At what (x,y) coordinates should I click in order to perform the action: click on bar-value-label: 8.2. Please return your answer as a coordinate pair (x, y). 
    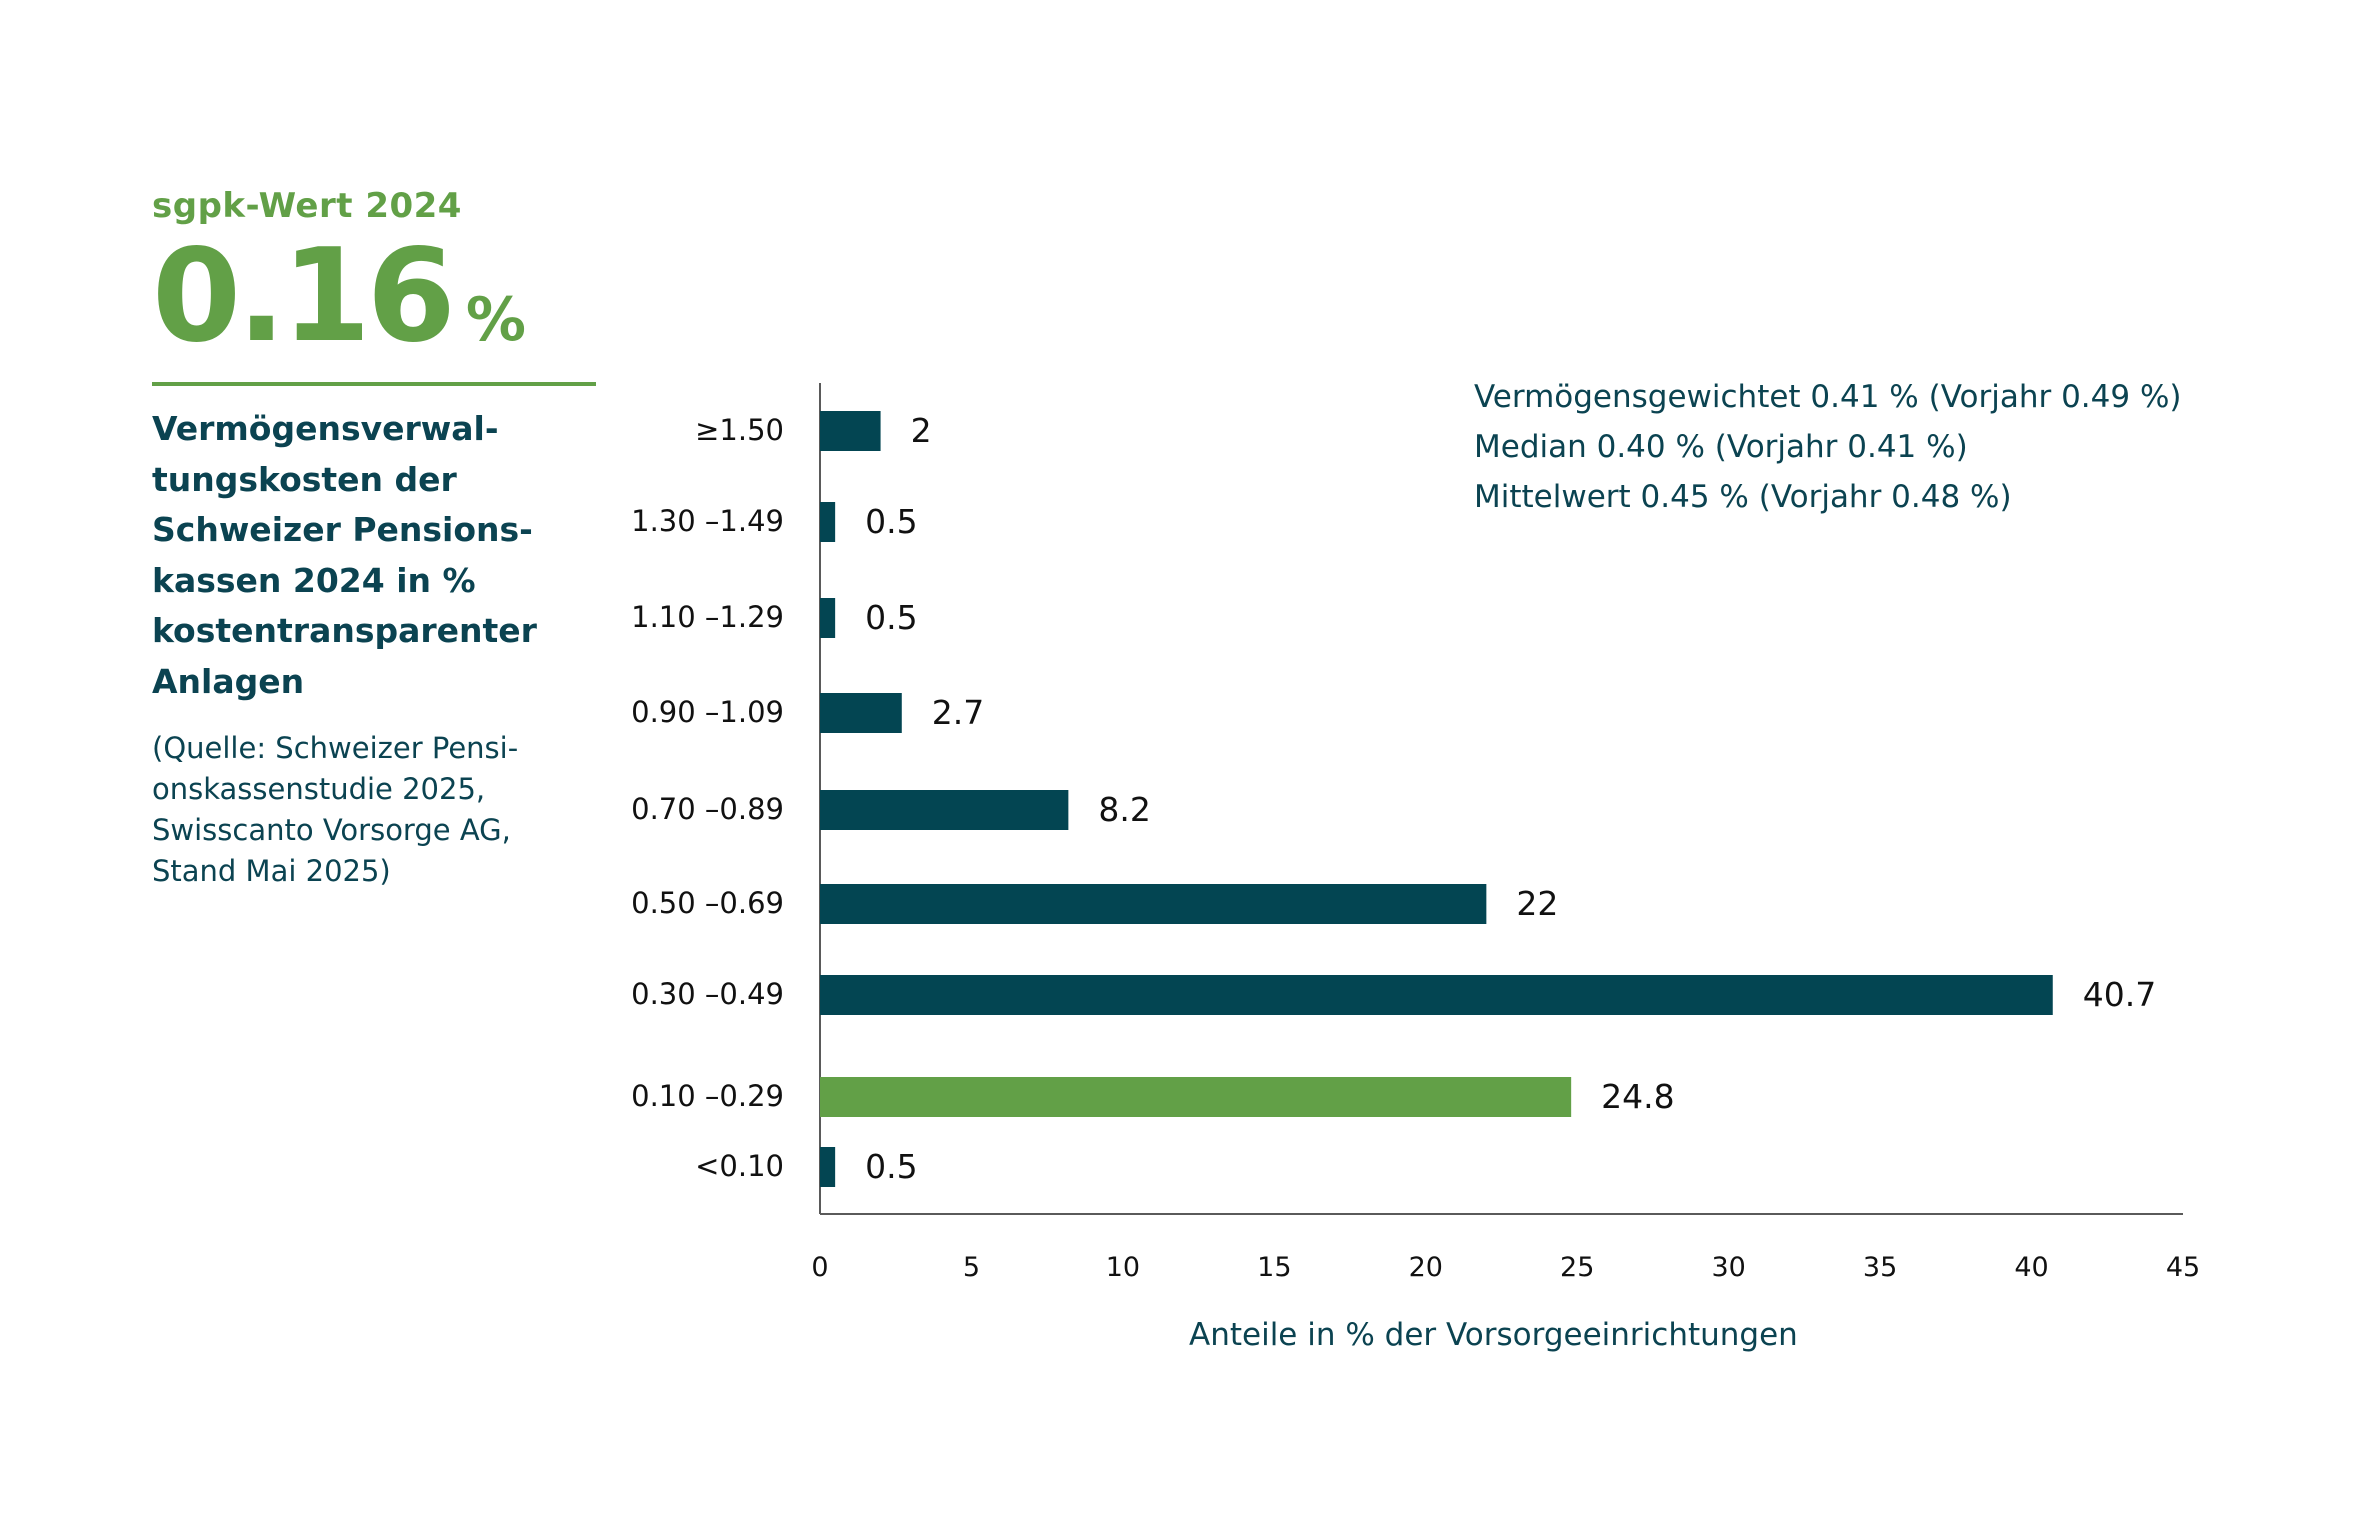
    Looking at the image, I should click on (1124, 809).